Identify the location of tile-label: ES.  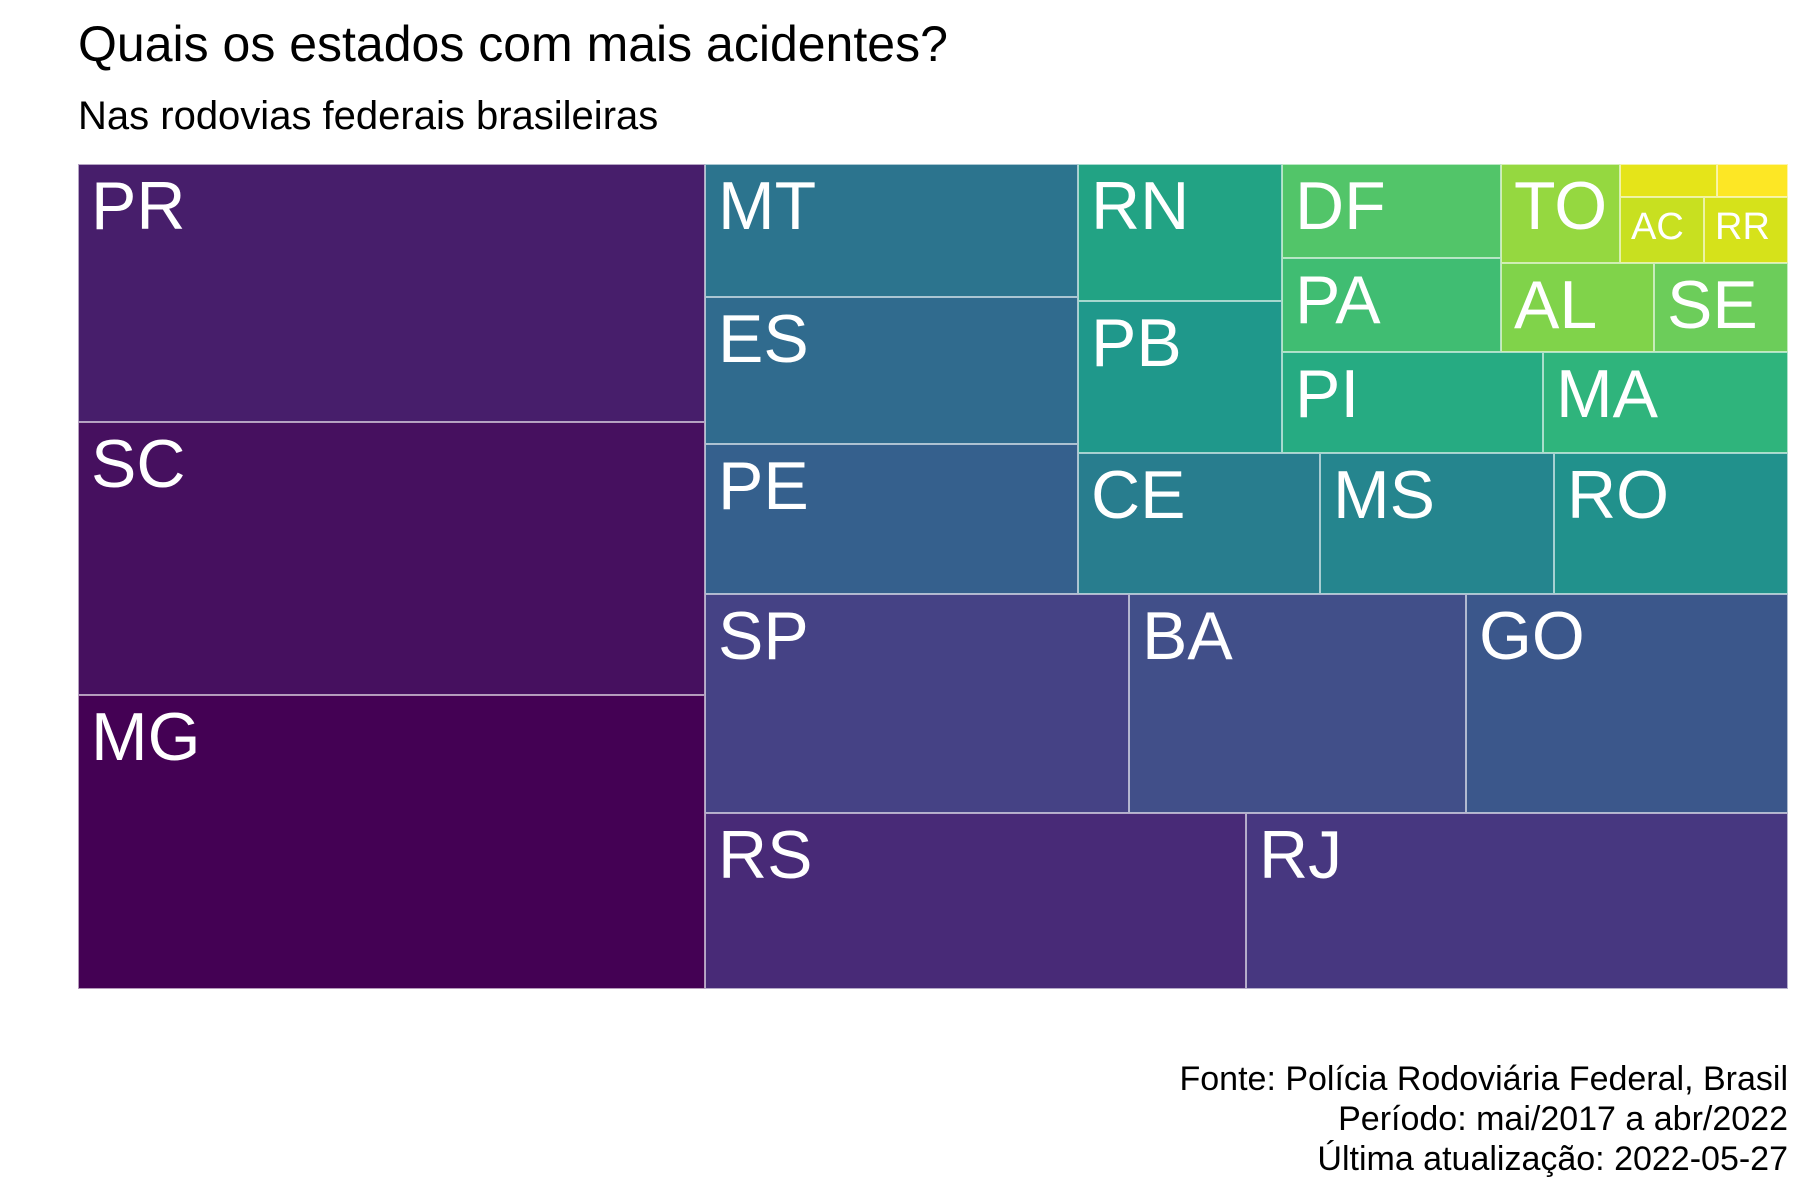
(763, 339).